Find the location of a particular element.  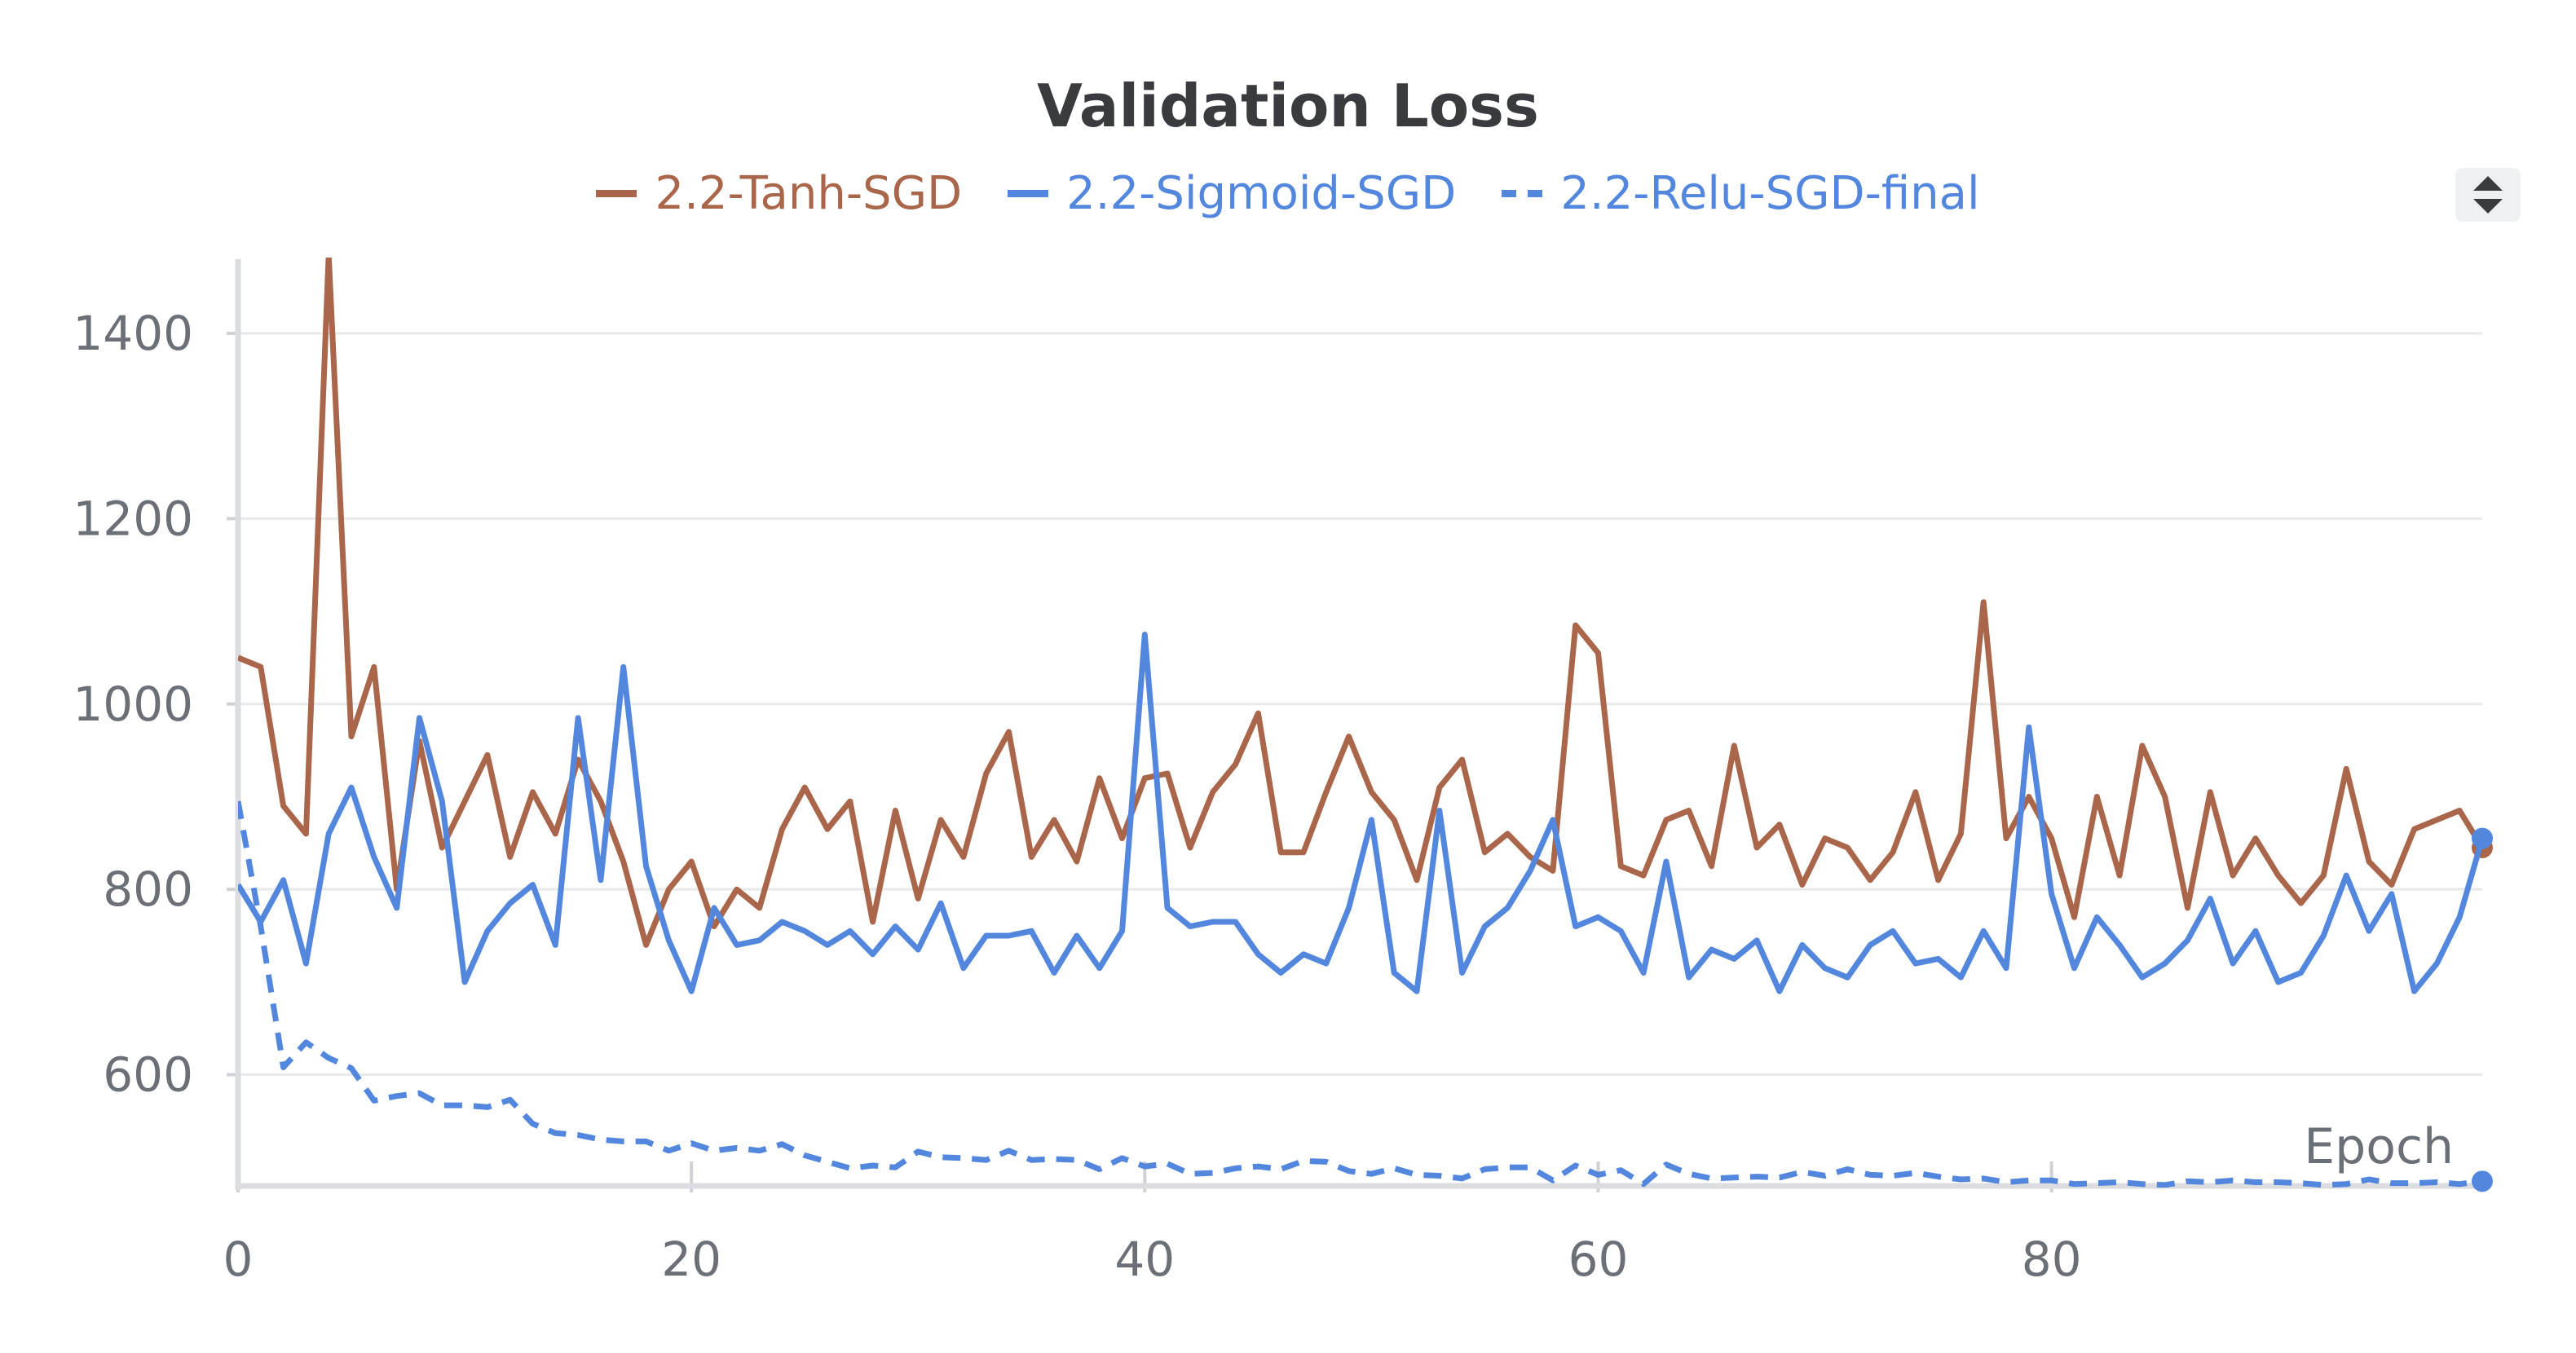

legend-item-relu: 2.2-Relu-SGD-final is located at coordinates (1741, 193).